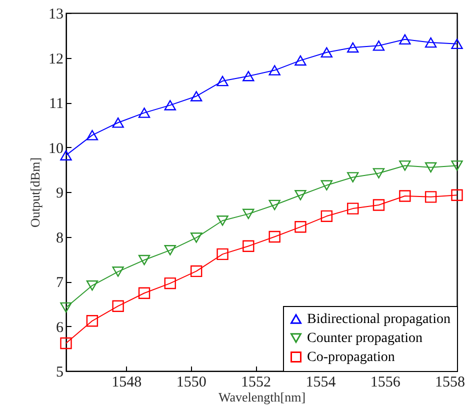 This screenshot has height=409, width=467. Describe the element at coordinates (60, 194) in the screenshot. I see `y-tick-label: 9` at that location.